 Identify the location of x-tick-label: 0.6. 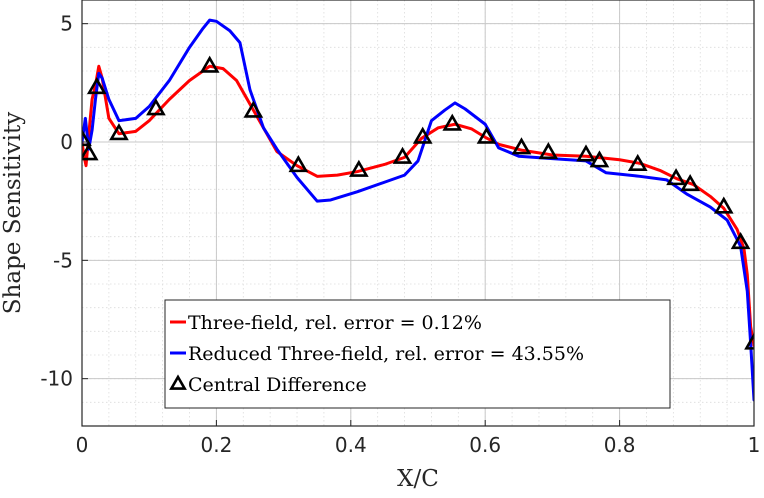
(485, 445).